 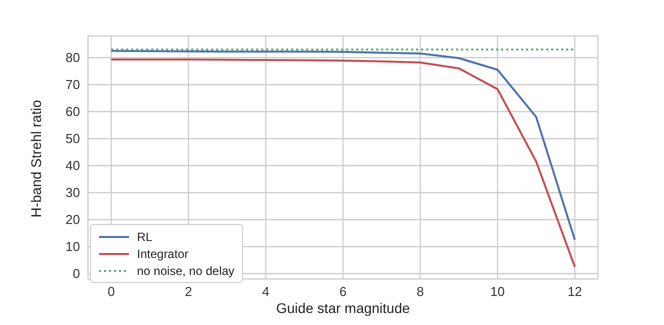 I want to click on x-tick-label: 6, so click(x=343, y=292).